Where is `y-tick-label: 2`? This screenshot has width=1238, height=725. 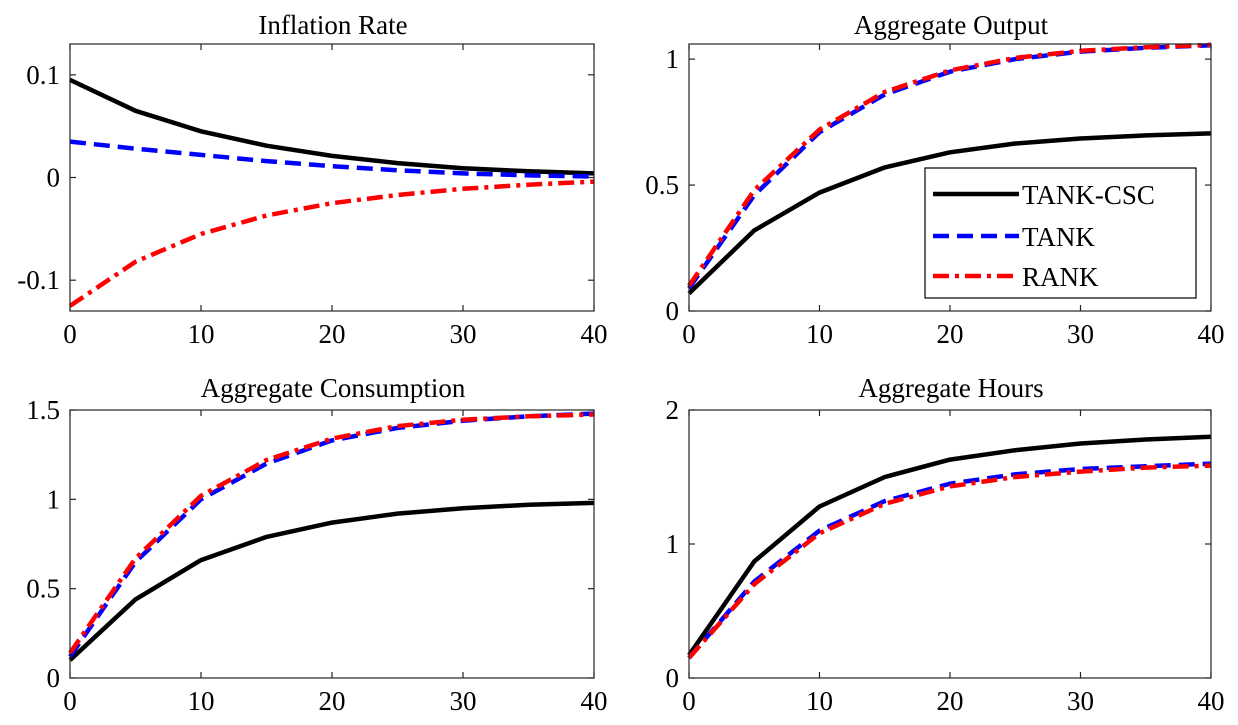
y-tick-label: 2 is located at coordinates (673, 410).